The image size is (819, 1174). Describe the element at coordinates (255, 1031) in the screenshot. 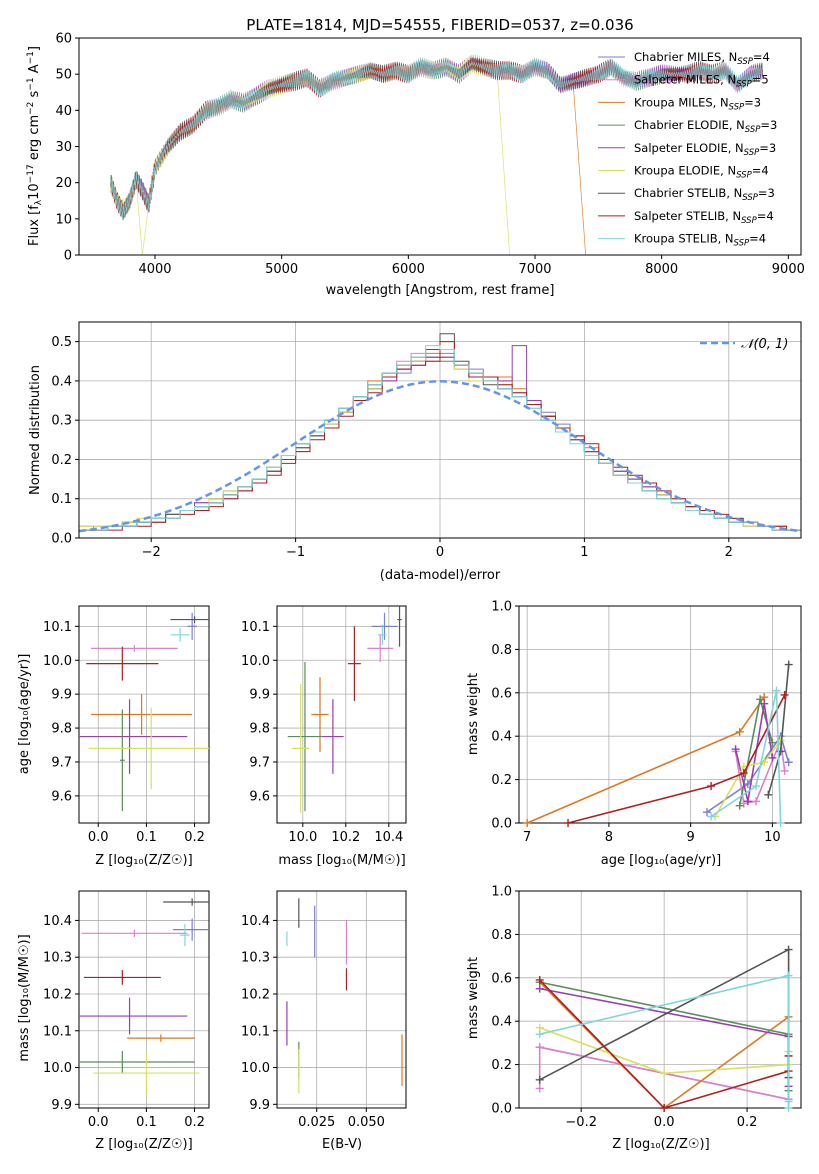

I see `mass-vs-ebv-ytick-label: 10.1` at that location.